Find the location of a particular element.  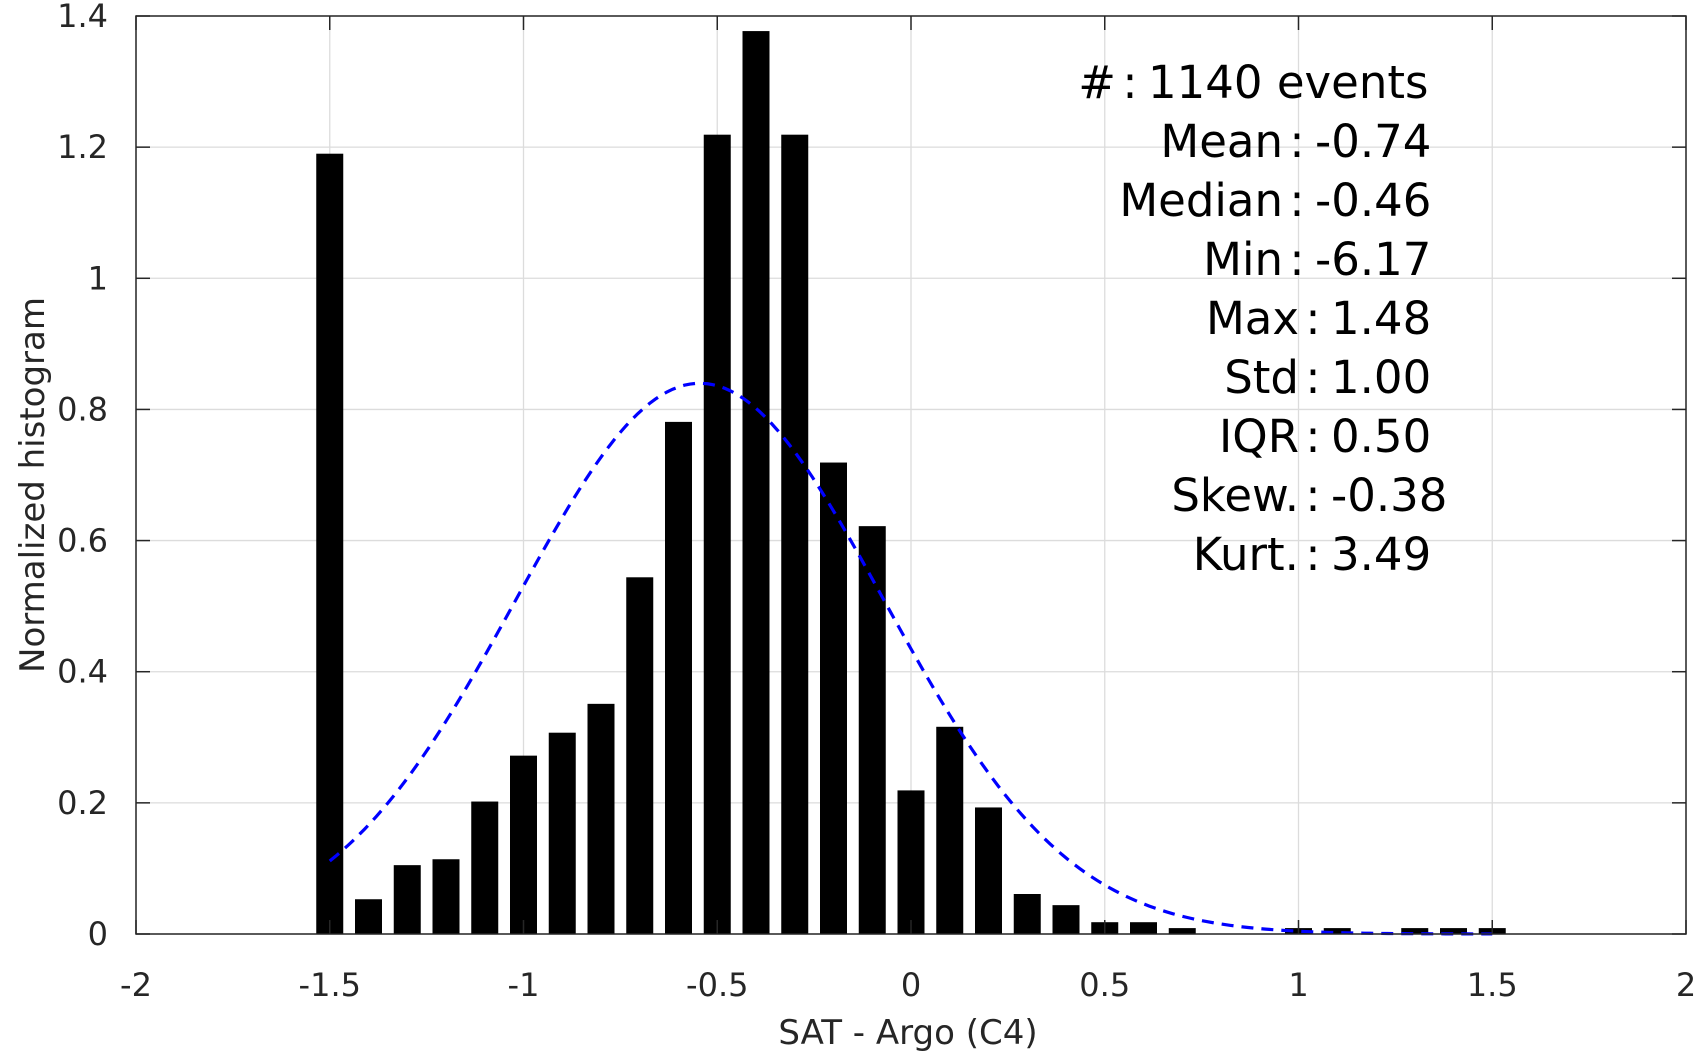

x-tick-label: 1.5 is located at coordinates (1492, 985).